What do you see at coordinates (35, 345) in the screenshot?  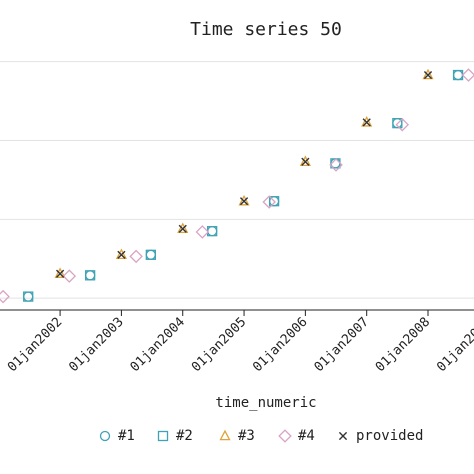 I see `x-tick-label: 01jan2002` at bounding box center [35, 345].